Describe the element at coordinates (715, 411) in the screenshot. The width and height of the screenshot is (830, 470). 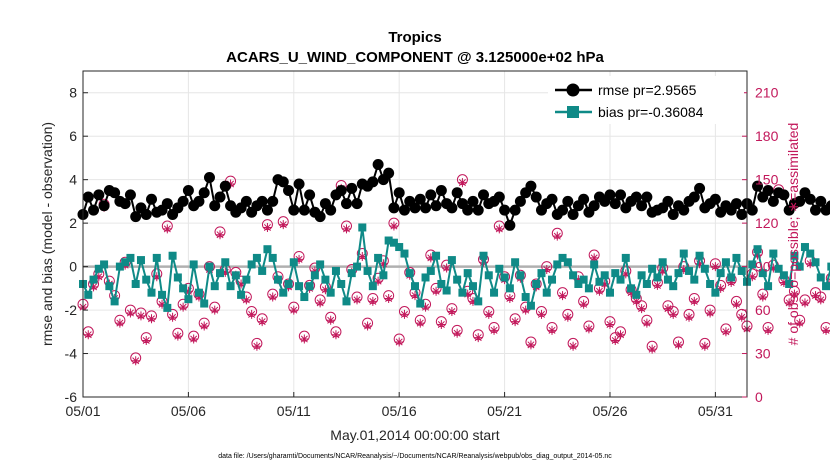
I see `x-tick-label: 05/31` at that location.